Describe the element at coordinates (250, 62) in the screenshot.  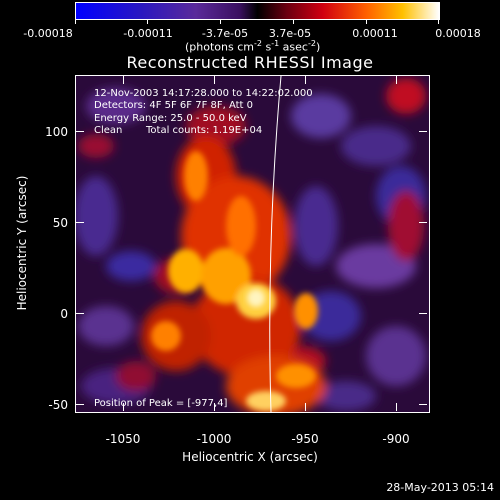
I see `image-title: Reconstructed RHESSI Image` at that location.